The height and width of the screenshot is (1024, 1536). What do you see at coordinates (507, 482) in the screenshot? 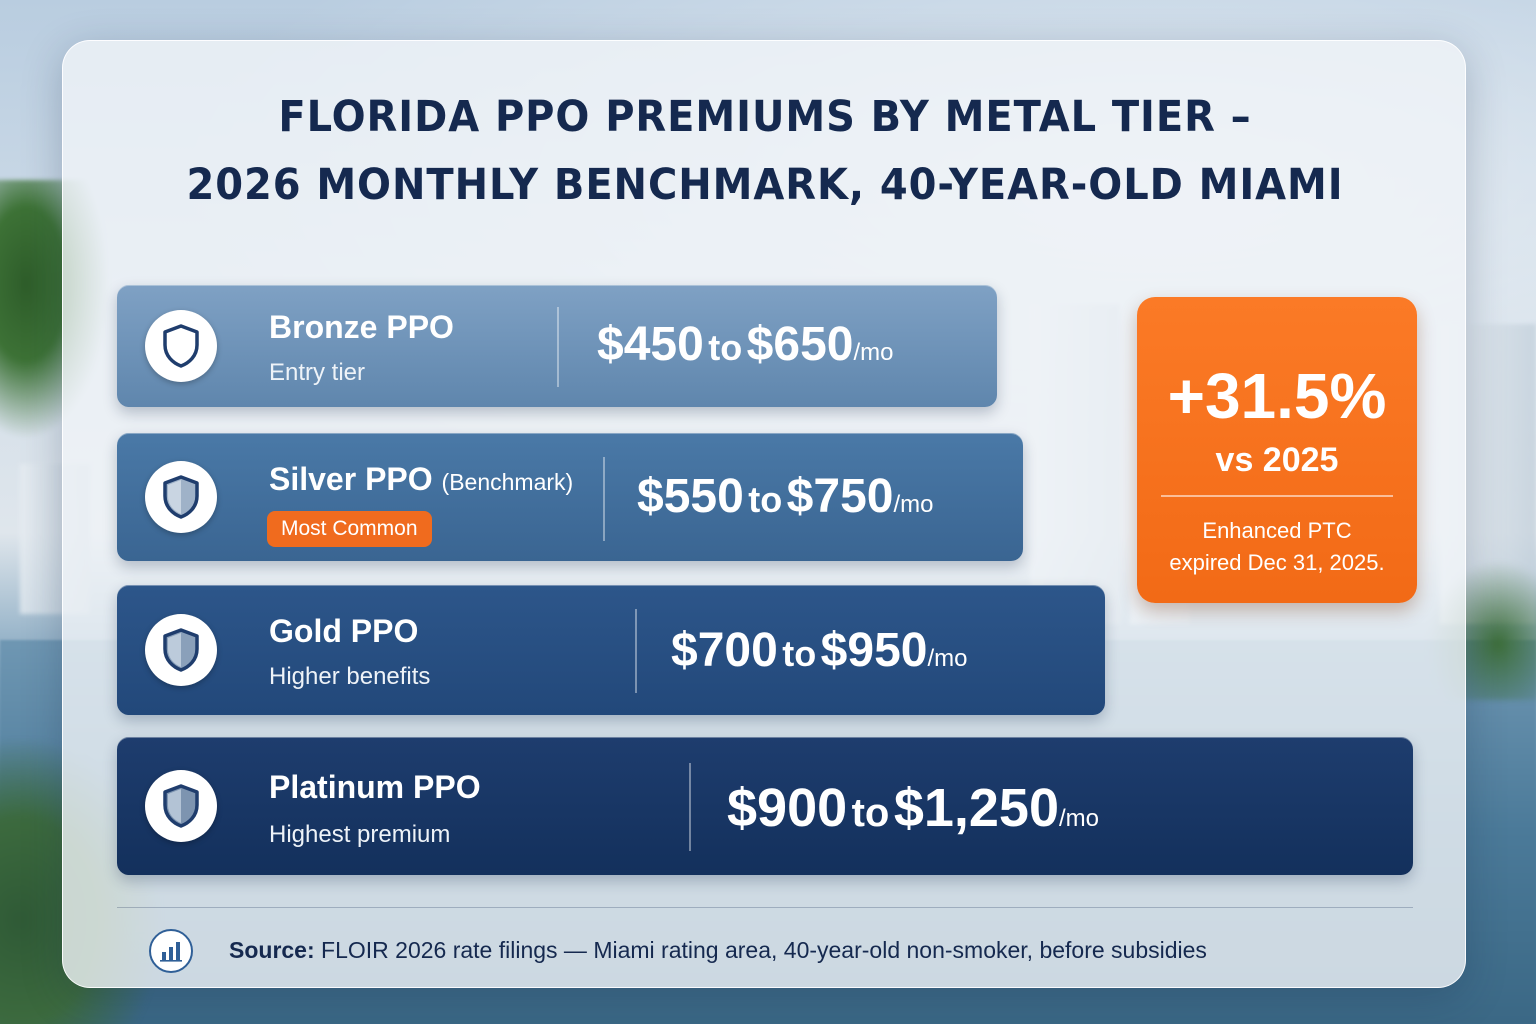
I see `tier-name-paren: (Benchmark)` at bounding box center [507, 482].